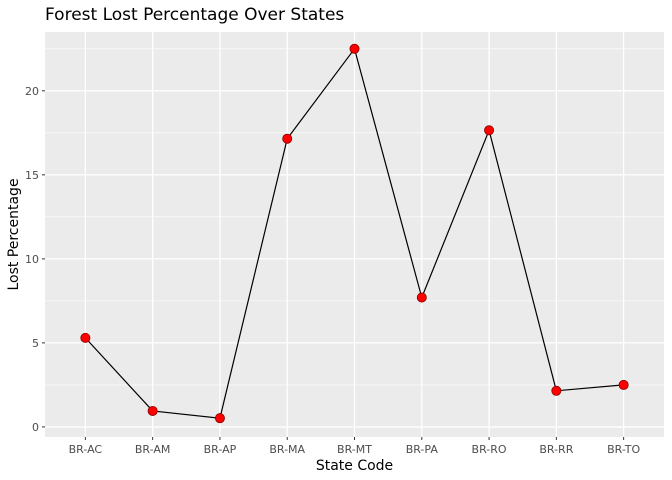 The width and height of the screenshot is (672, 480). I want to click on x-tick-label: BR-AC, so click(86, 449).